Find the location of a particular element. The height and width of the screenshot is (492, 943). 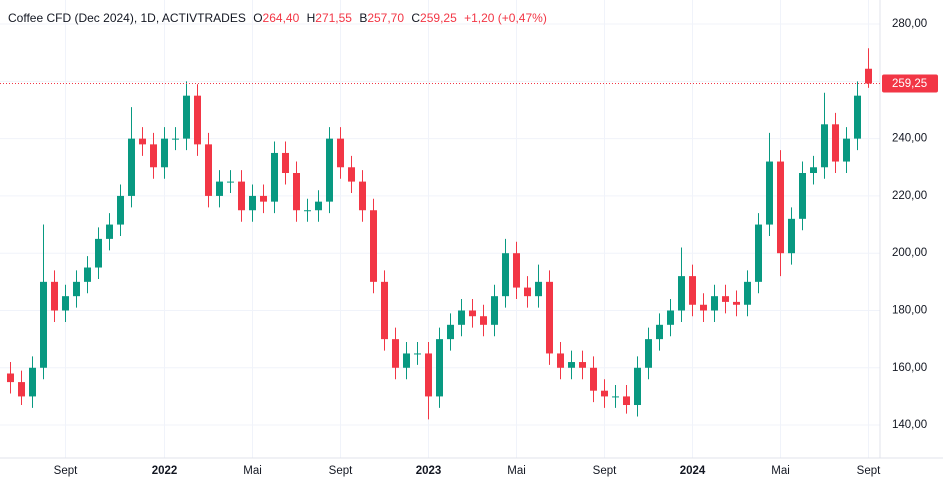

y-tick-label: 280,00 is located at coordinates (909, 24).